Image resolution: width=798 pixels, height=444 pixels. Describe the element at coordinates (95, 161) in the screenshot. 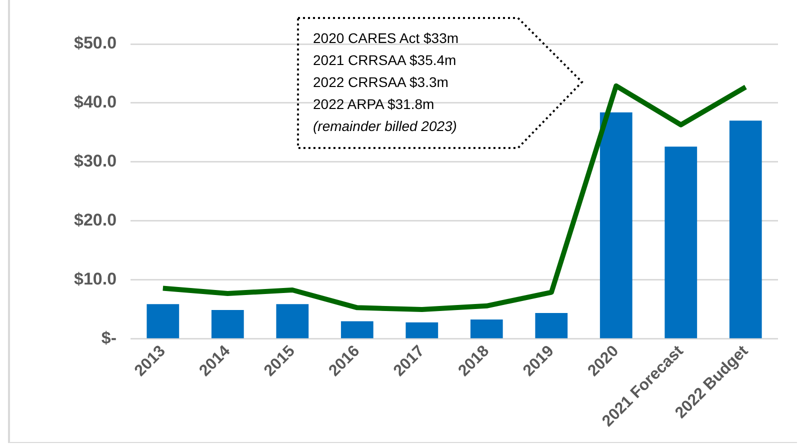

I see `y-tick-label: $30.0` at that location.